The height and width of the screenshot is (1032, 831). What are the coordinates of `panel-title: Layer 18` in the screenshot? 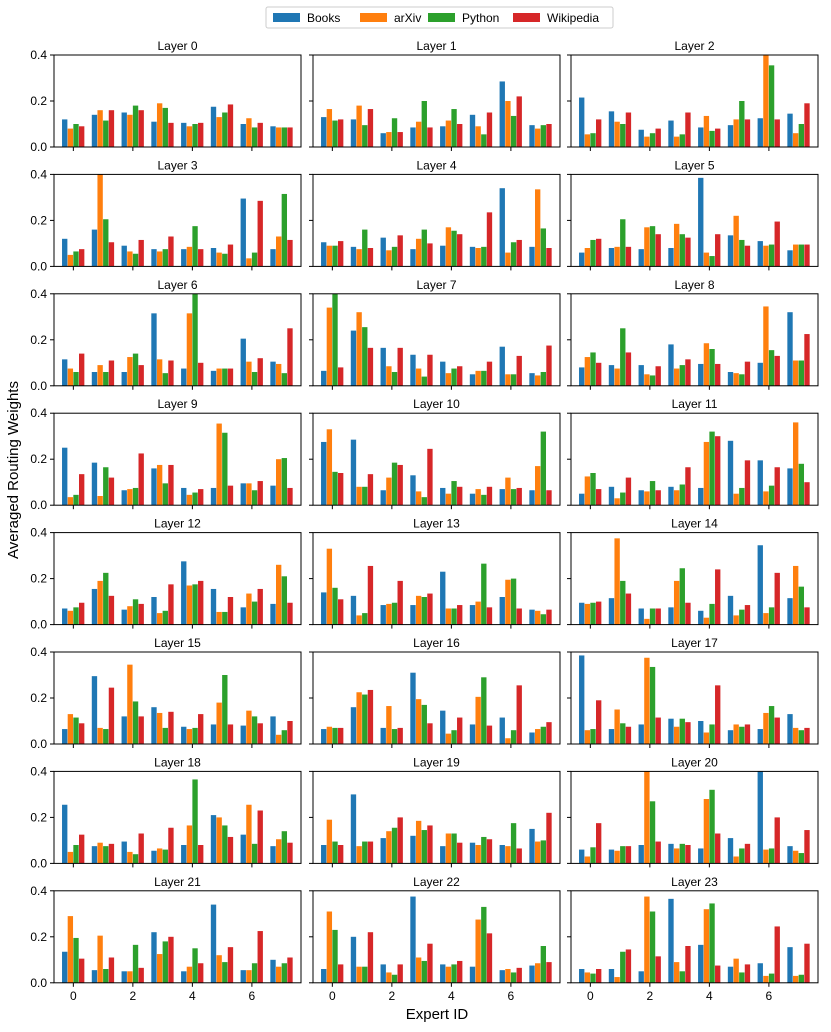 It's located at (177, 762).